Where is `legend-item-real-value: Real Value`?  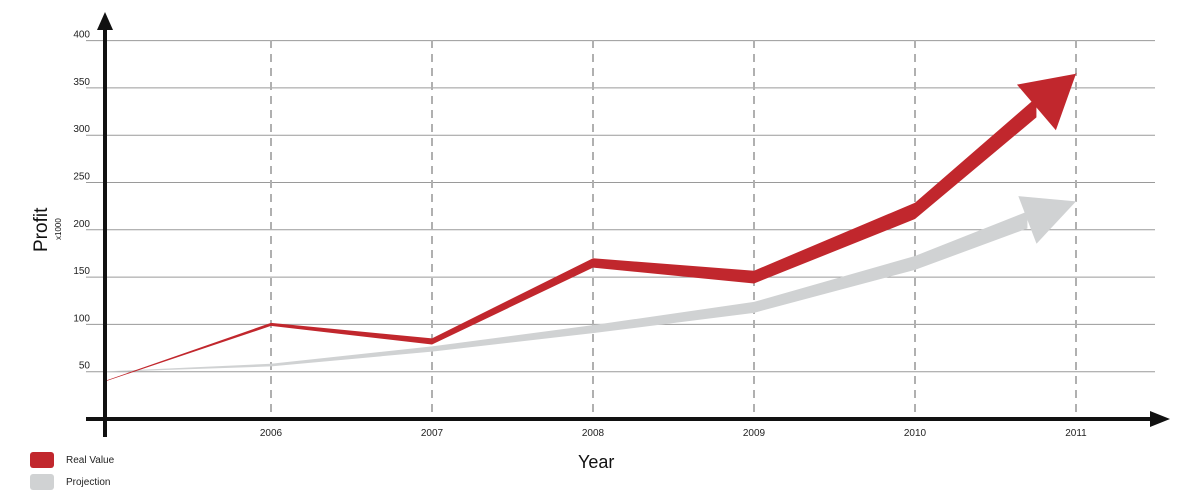 legend-item-real-value: Real Value is located at coordinates (72, 460).